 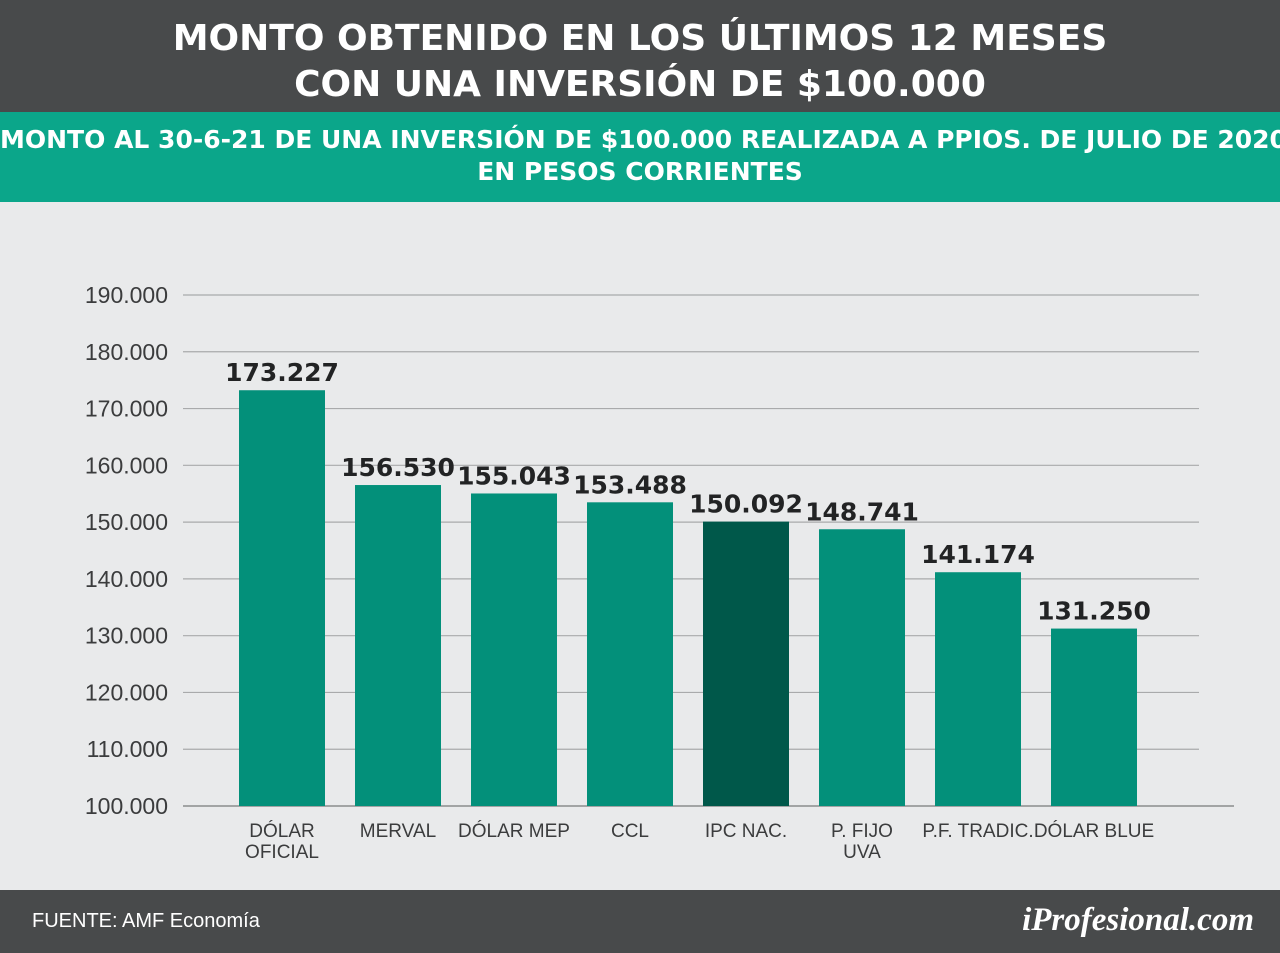 What do you see at coordinates (398, 467) in the screenshot?
I see `bar-value-label: 156.530` at bounding box center [398, 467].